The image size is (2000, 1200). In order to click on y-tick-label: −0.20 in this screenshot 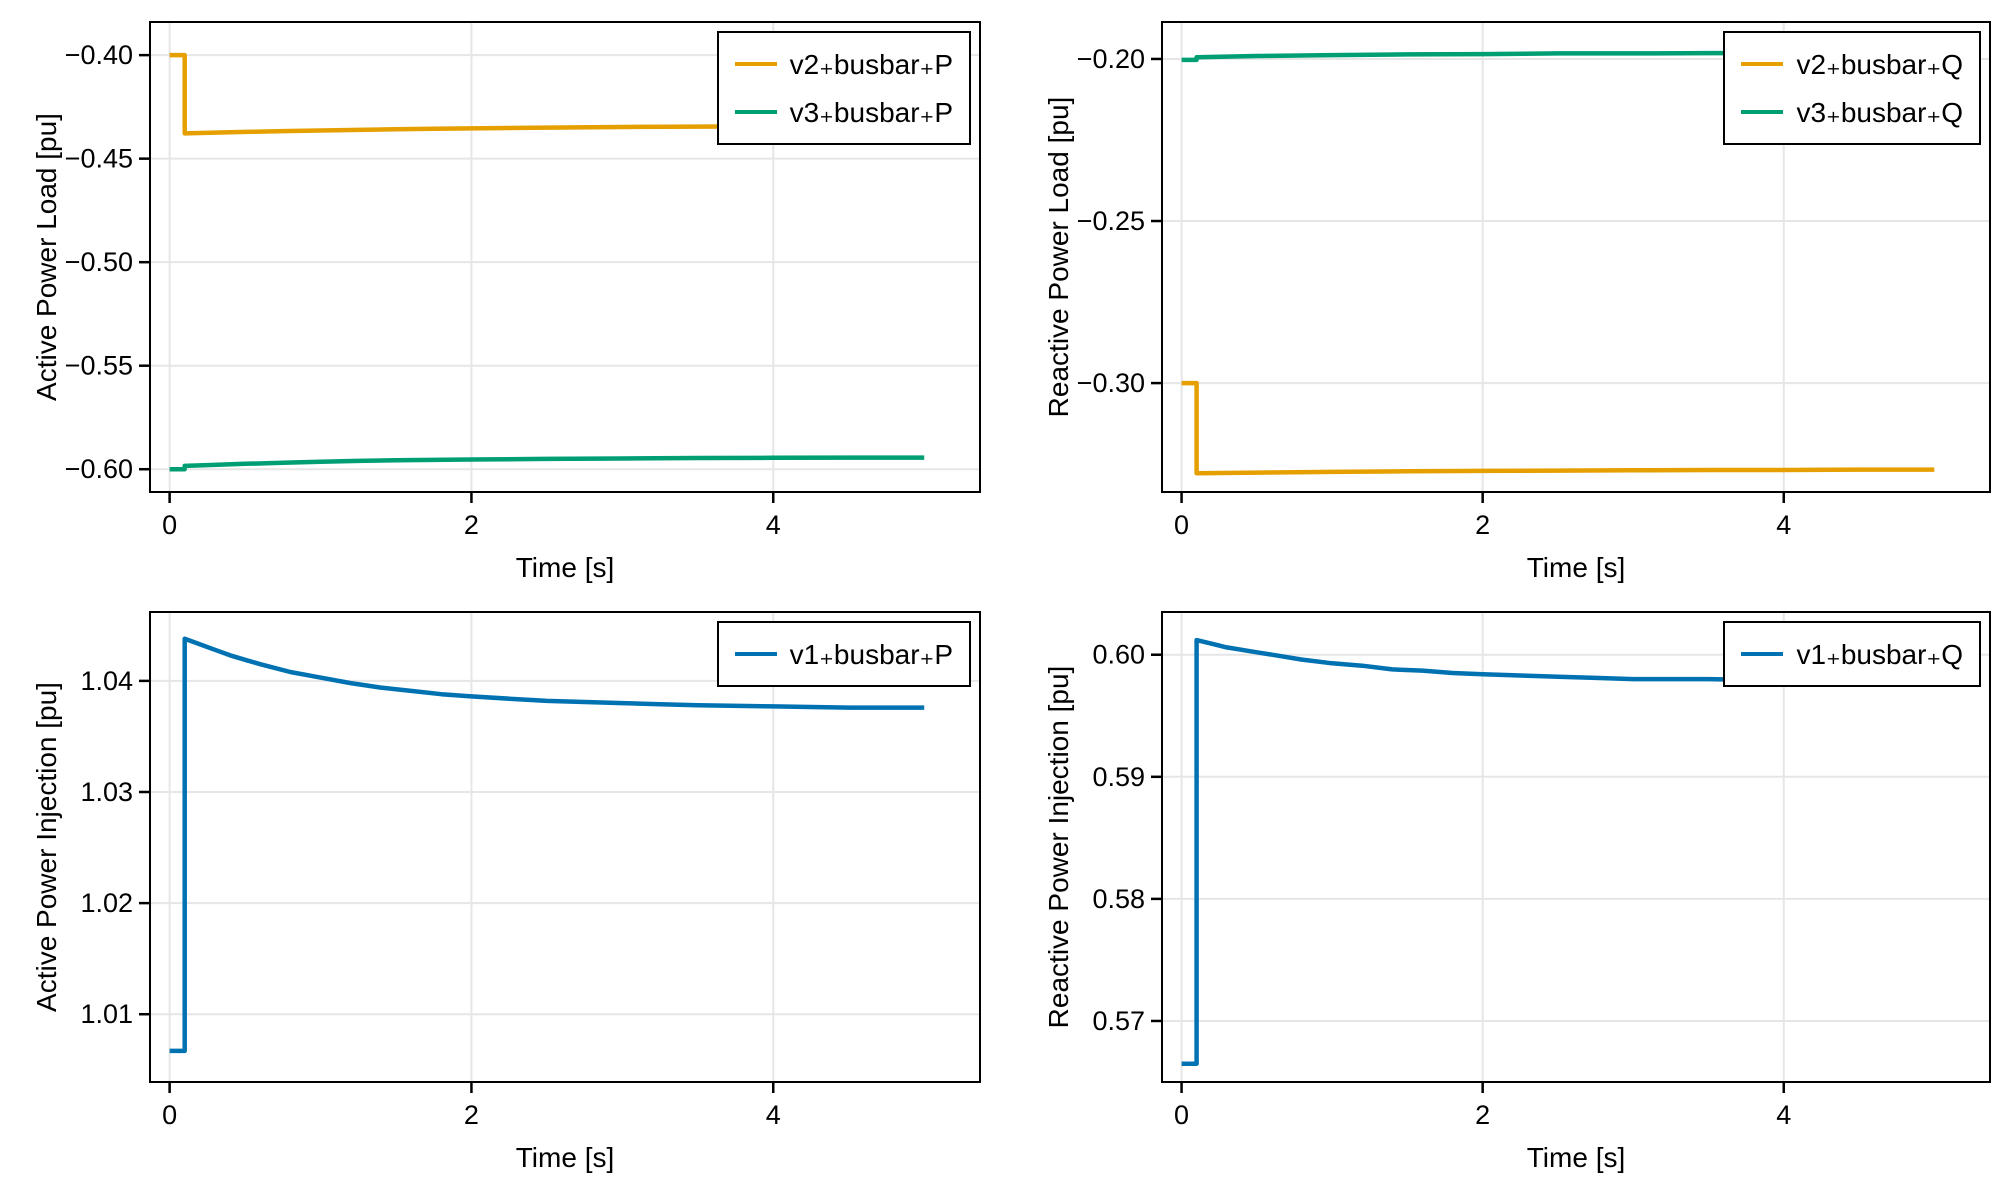, I will do `click(1111, 59)`.